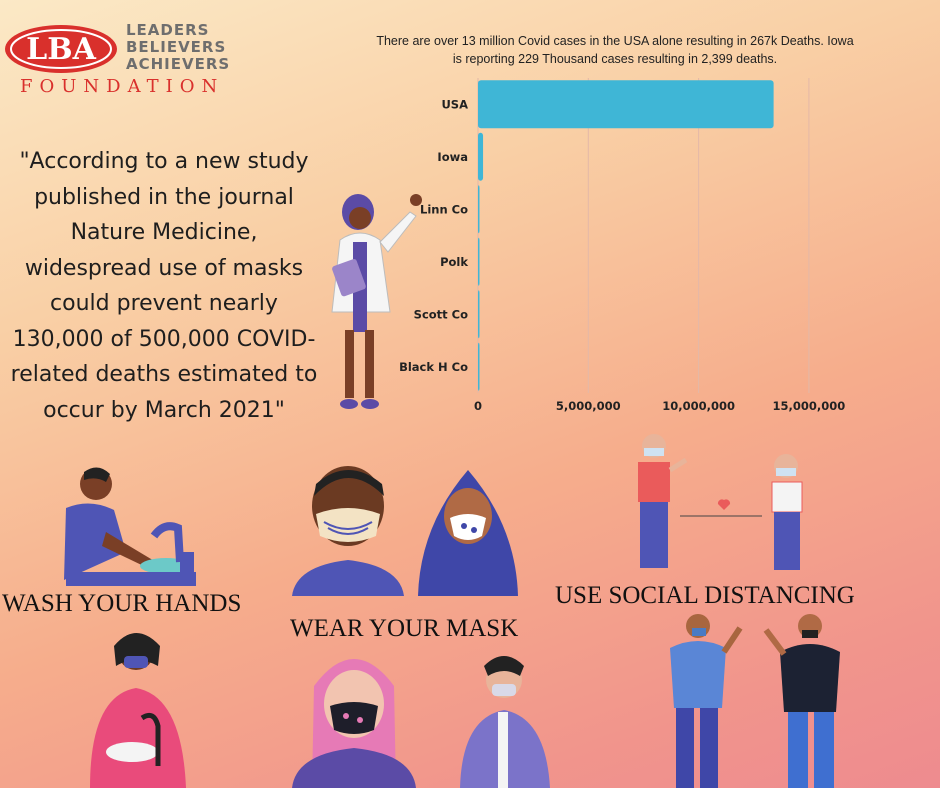  I want to click on x-tick-label: 10,000,000, so click(698, 406).